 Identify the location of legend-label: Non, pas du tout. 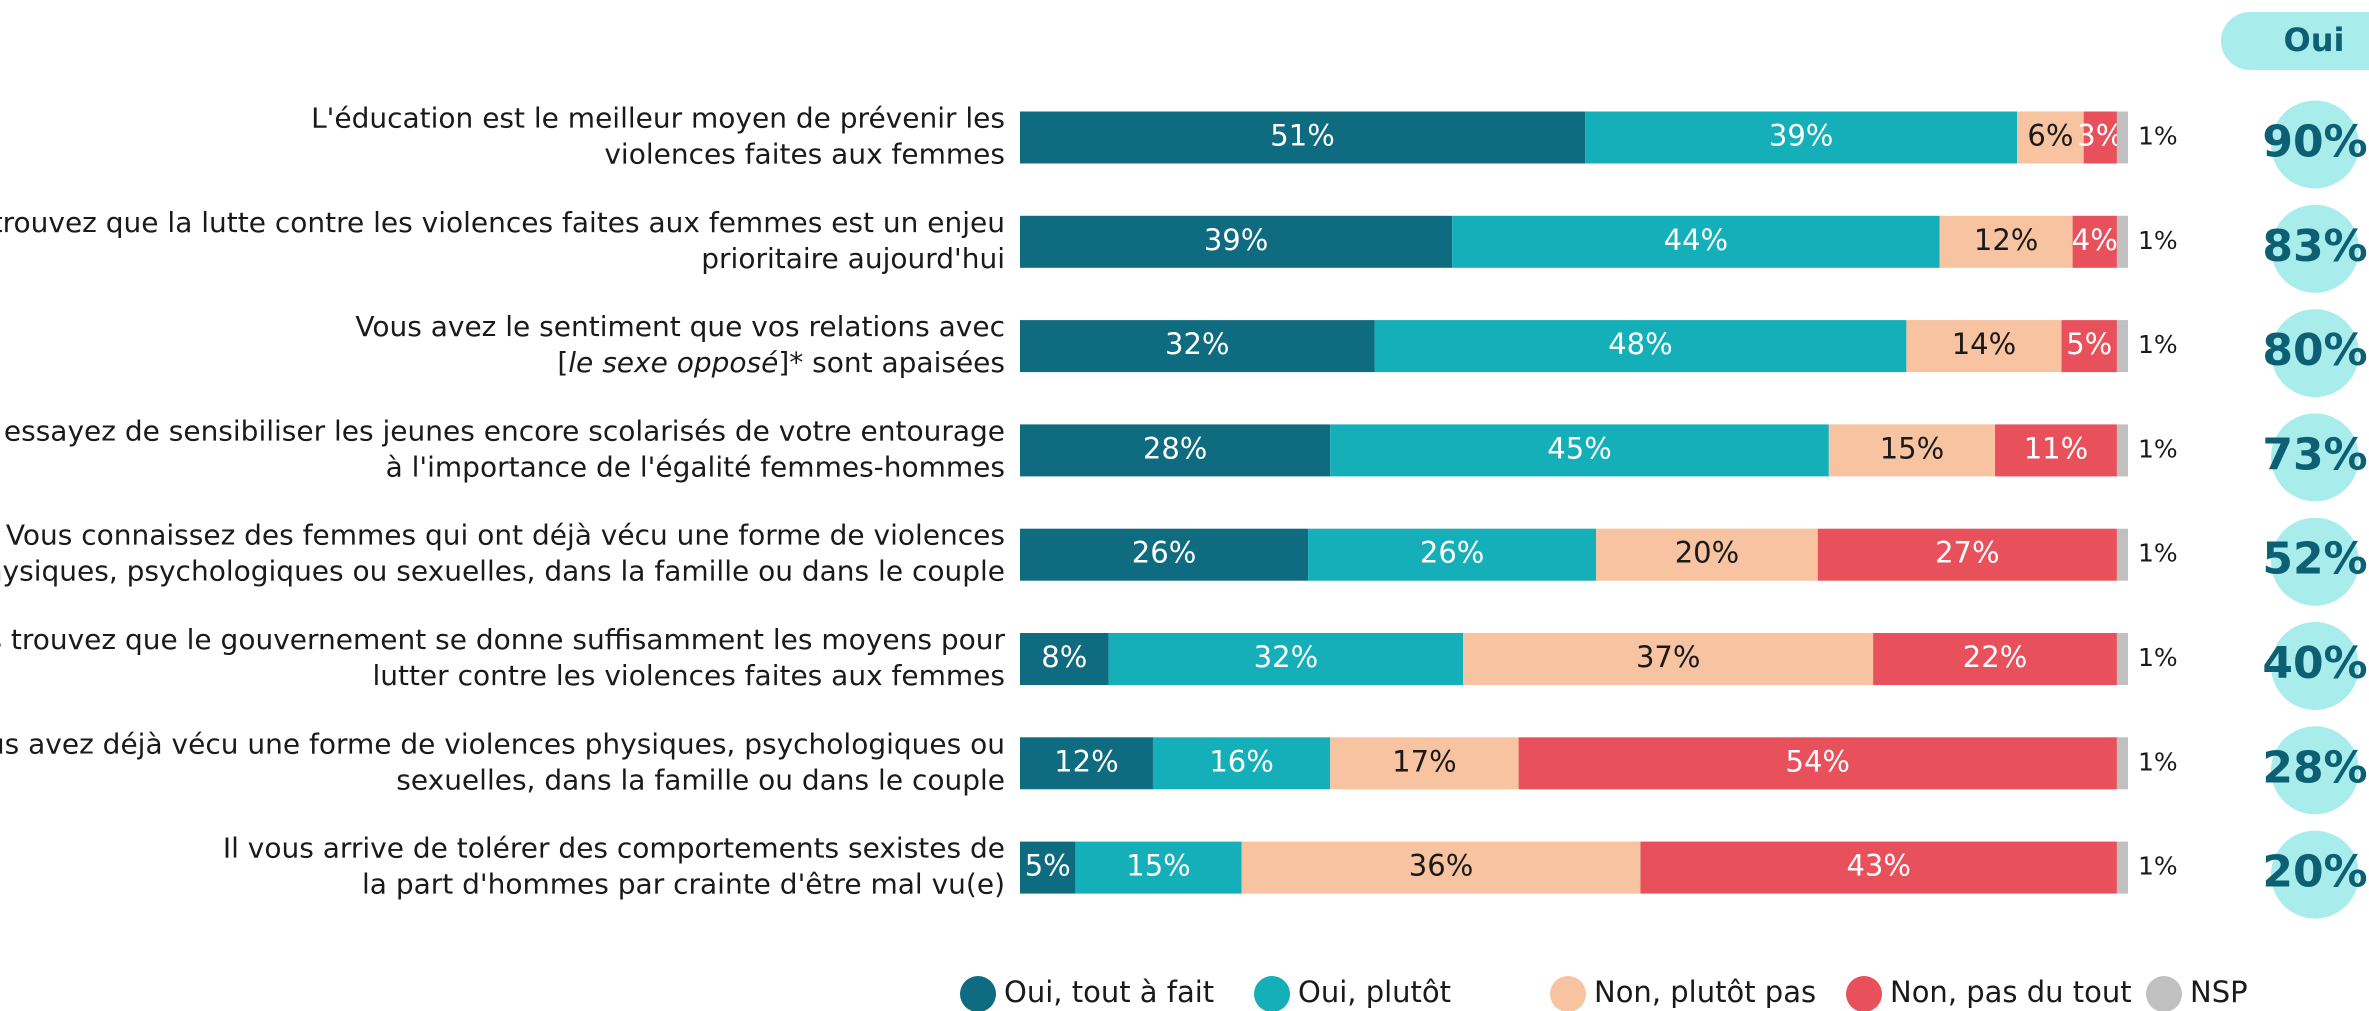
(2011, 992).